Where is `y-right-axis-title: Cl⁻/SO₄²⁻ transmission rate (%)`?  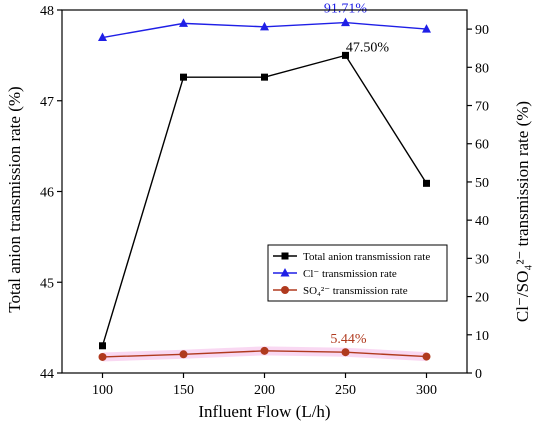 y-right-axis-title: Cl⁻/SO₄²⁻ transmission rate (%) is located at coordinates (522, 211).